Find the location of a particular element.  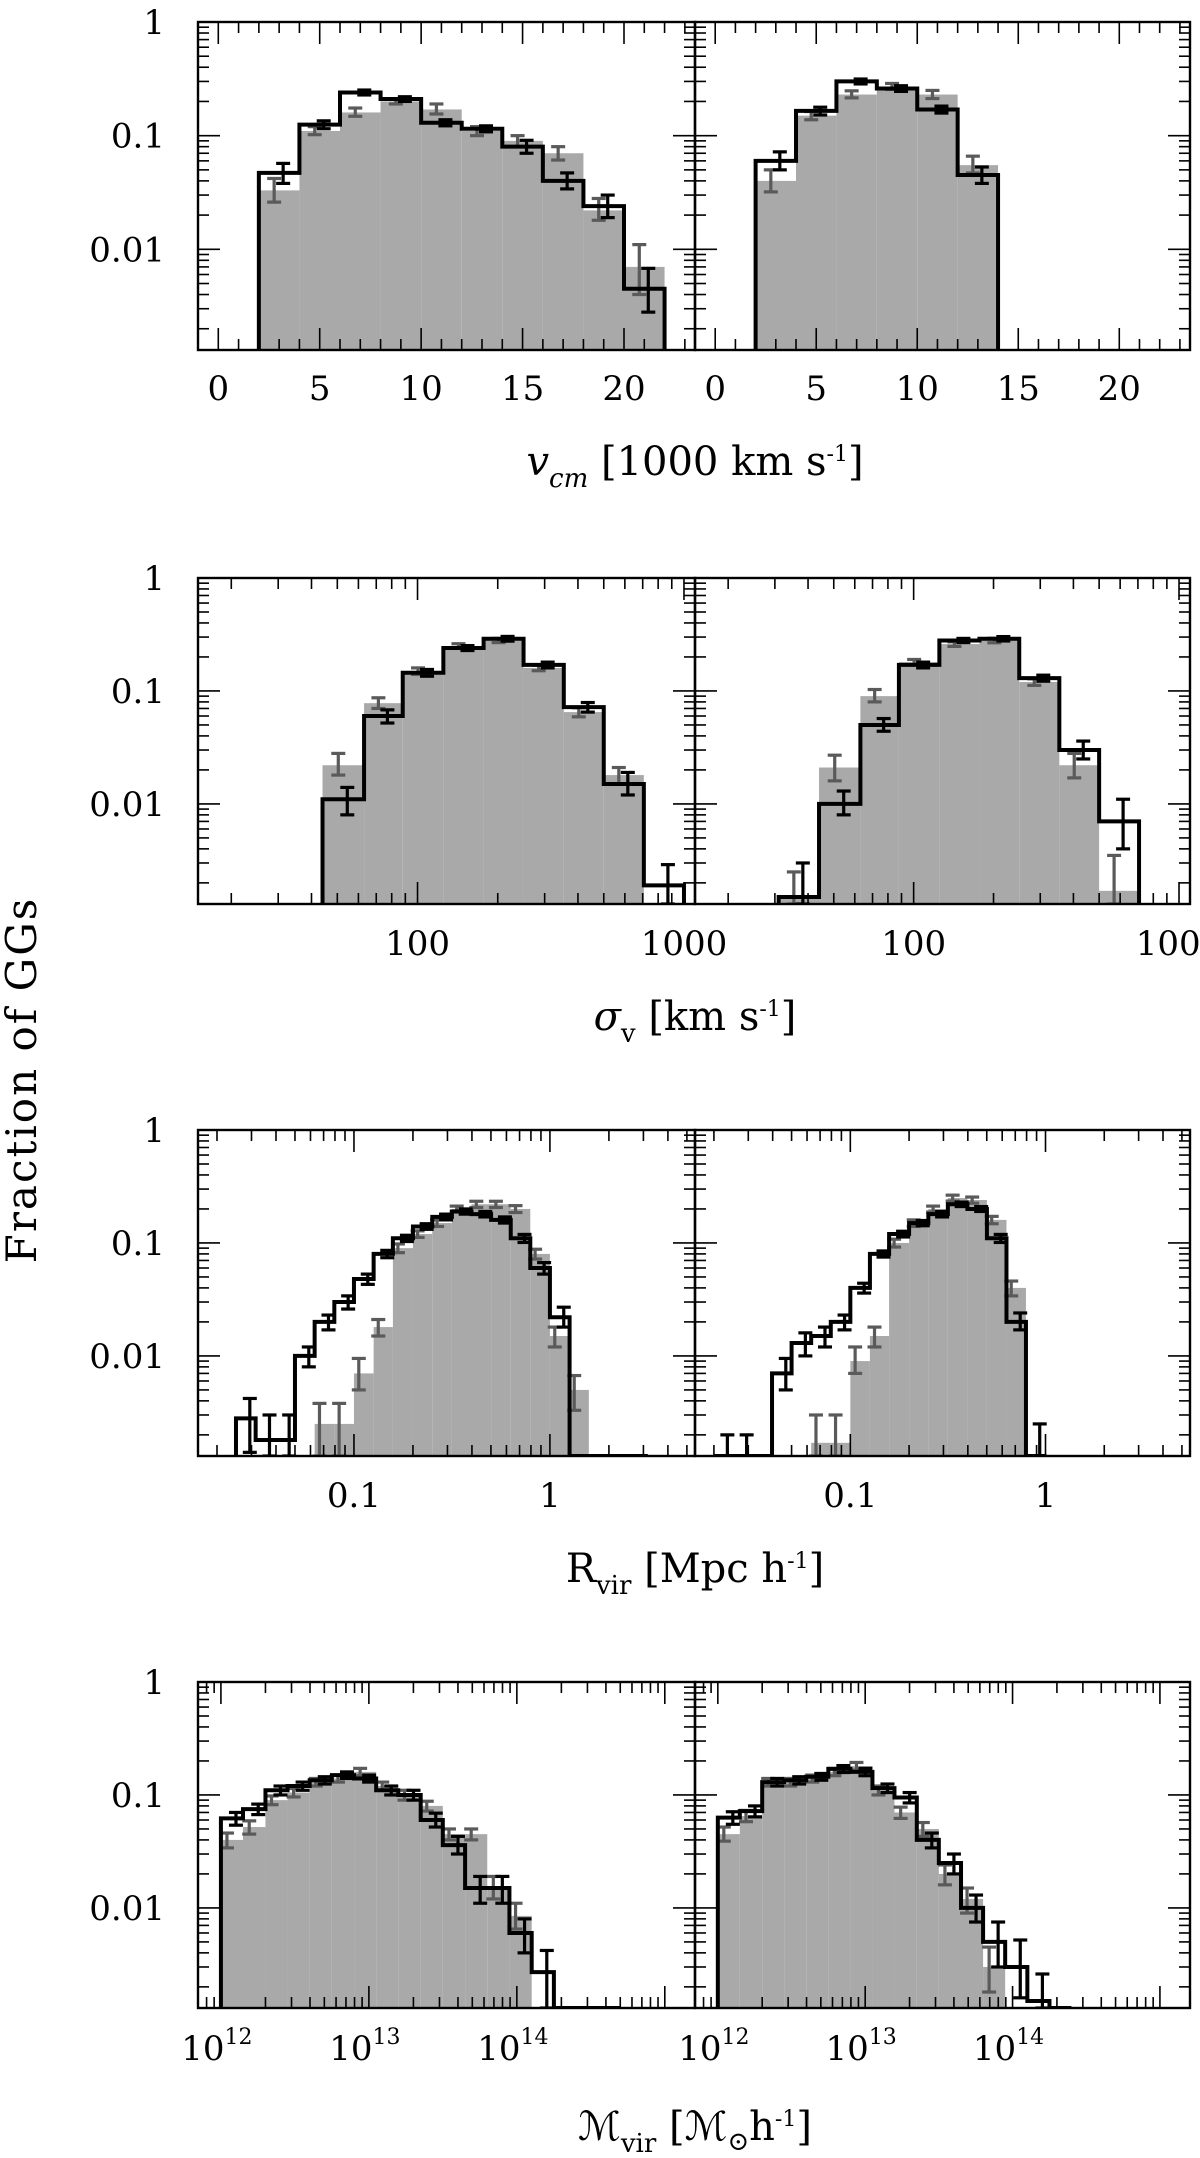

x-tick-label: 1 is located at coordinates (1046, 1496).